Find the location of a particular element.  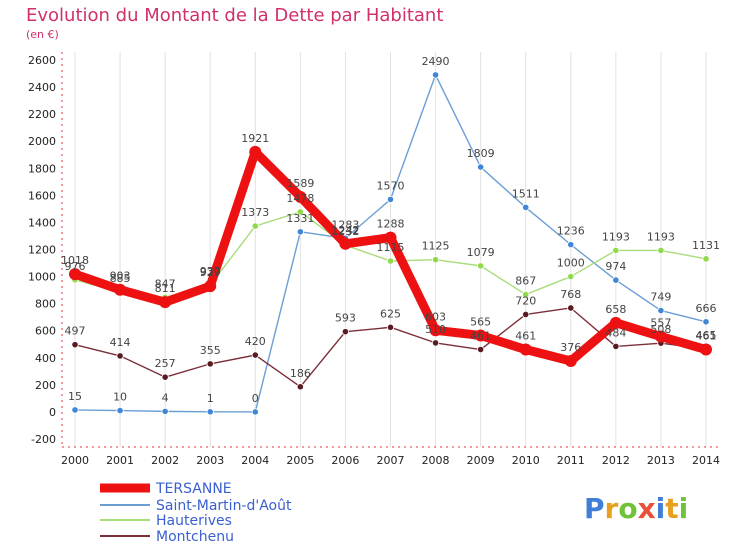

y-tick-label: 200 is located at coordinates (45, 385).